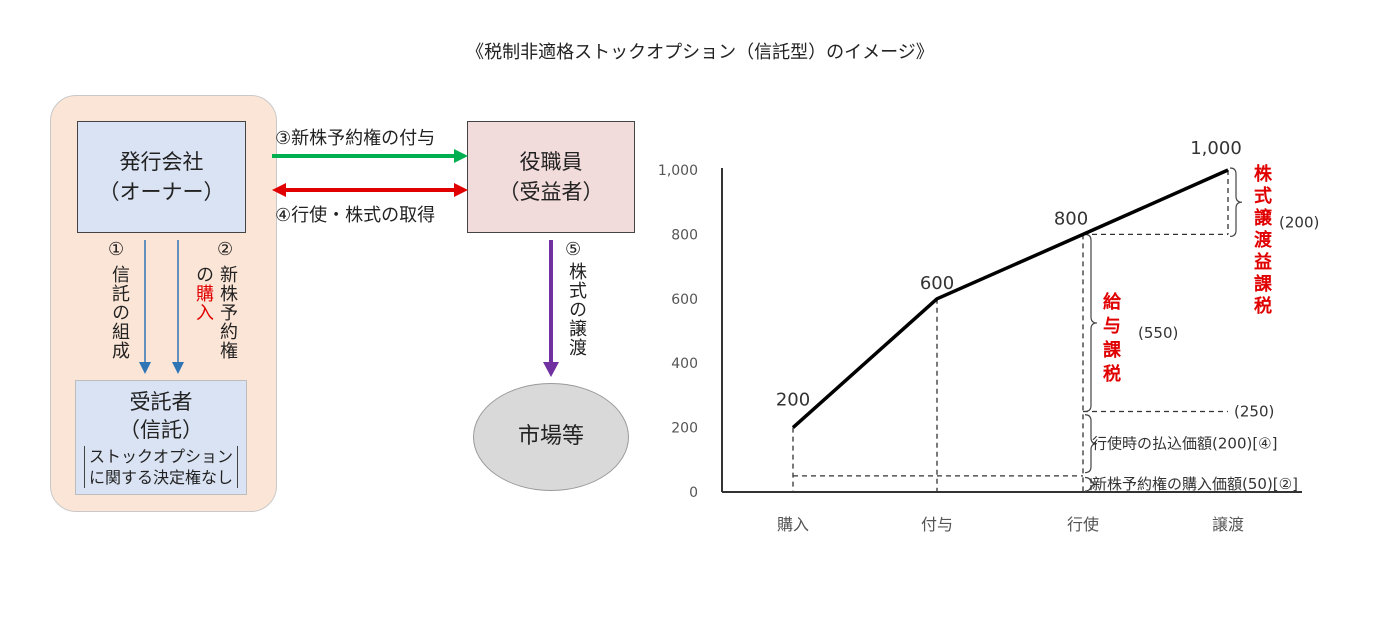  I want to click on step2-label-line2: の購入, so click(203, 293).